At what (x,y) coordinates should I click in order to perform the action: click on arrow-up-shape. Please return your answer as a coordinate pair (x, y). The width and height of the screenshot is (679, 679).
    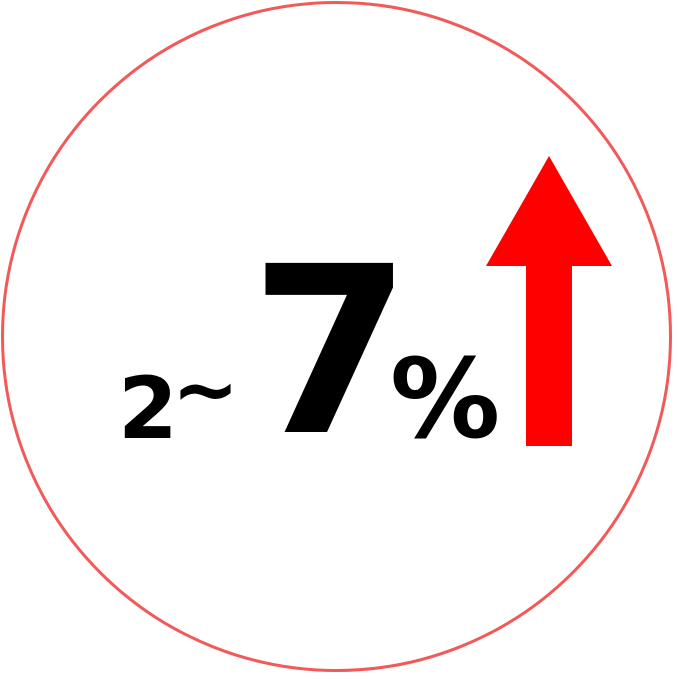
    Looking at the image, I should click on (549, 301).